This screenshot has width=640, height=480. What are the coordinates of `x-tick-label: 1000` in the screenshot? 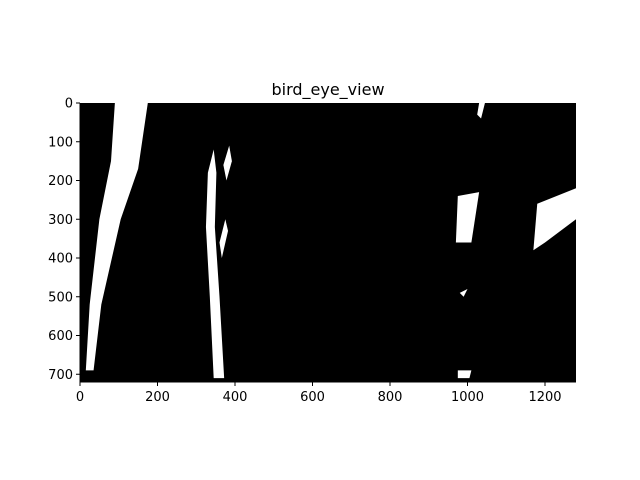 It's located at (467, 397).